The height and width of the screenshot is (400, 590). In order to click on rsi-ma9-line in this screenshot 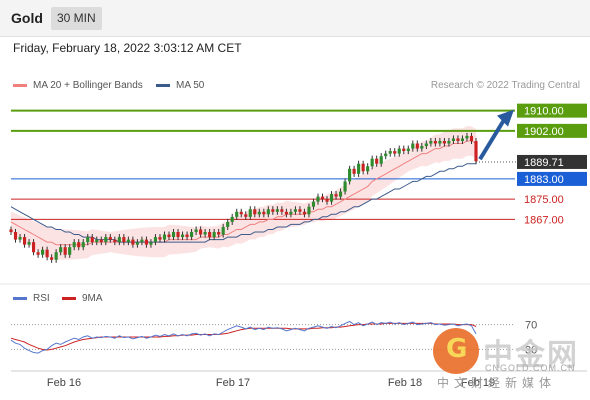, I will do `click(243, 336)`.